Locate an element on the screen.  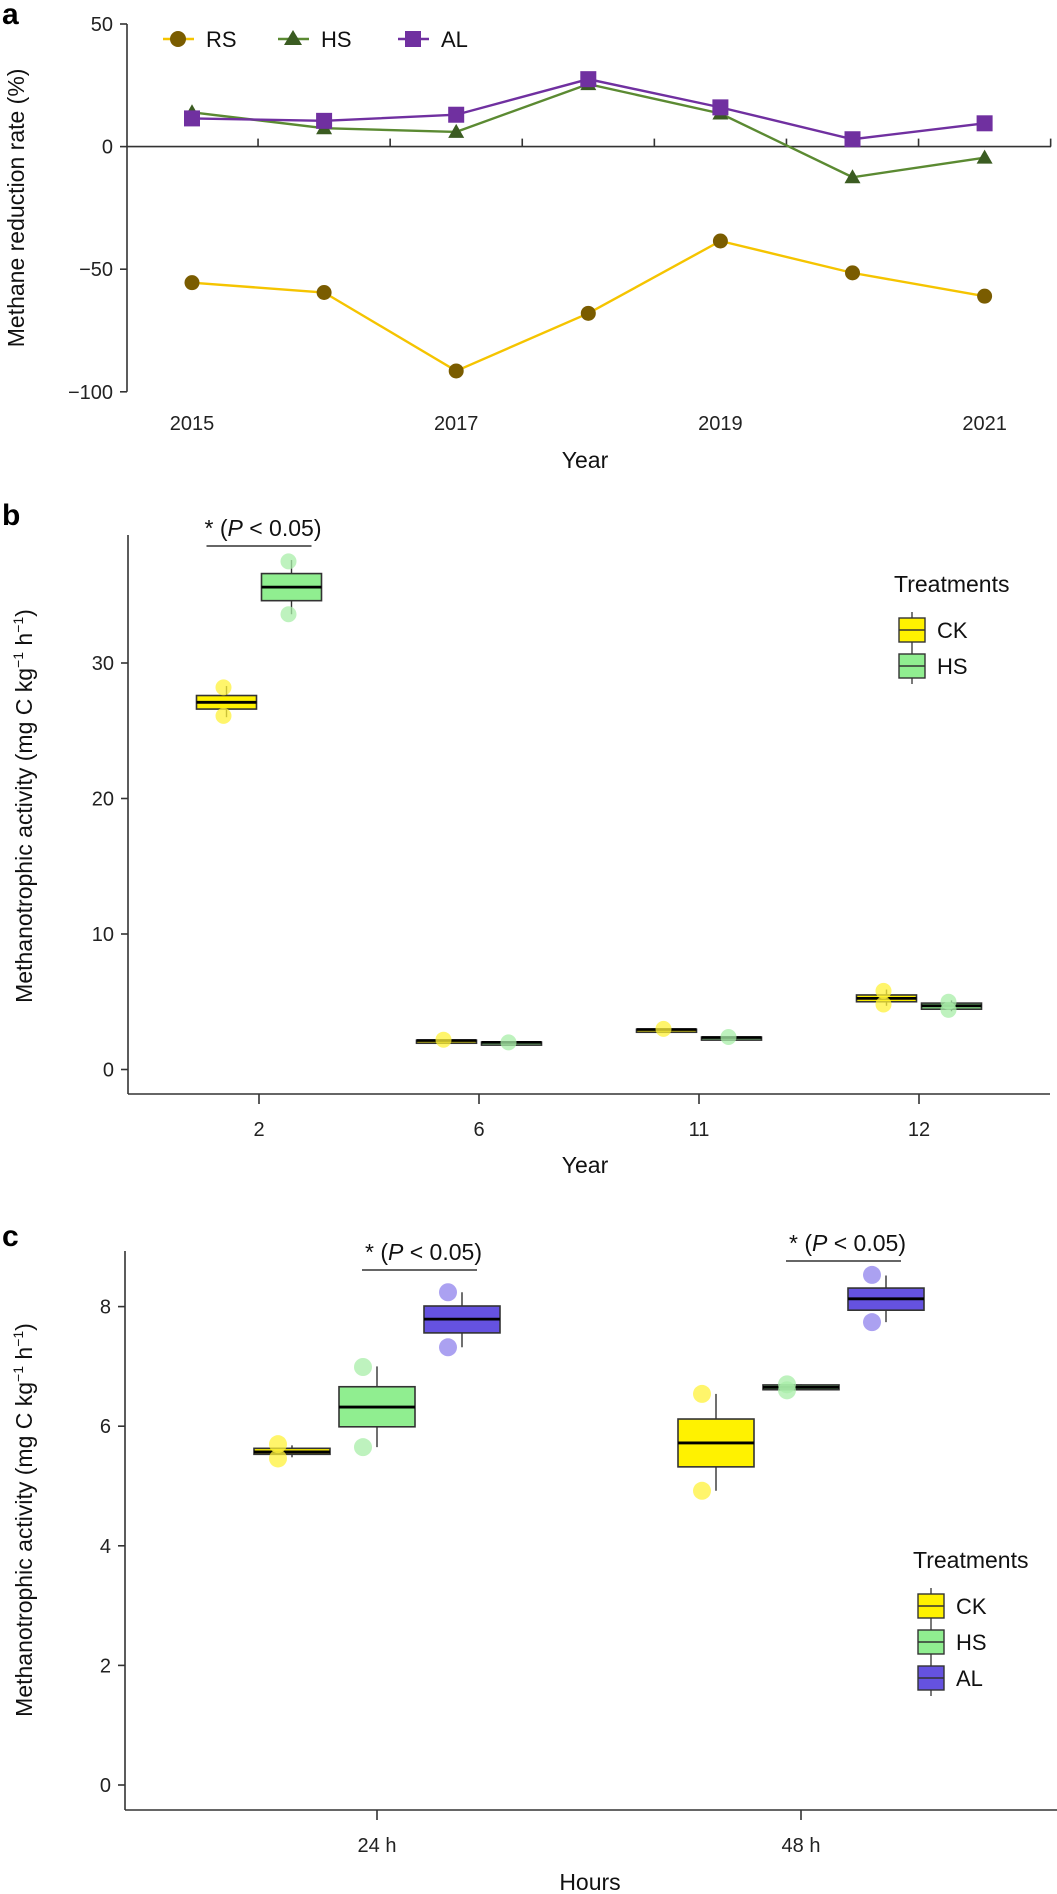
series-line-hs is located at coordinates (588, 130).